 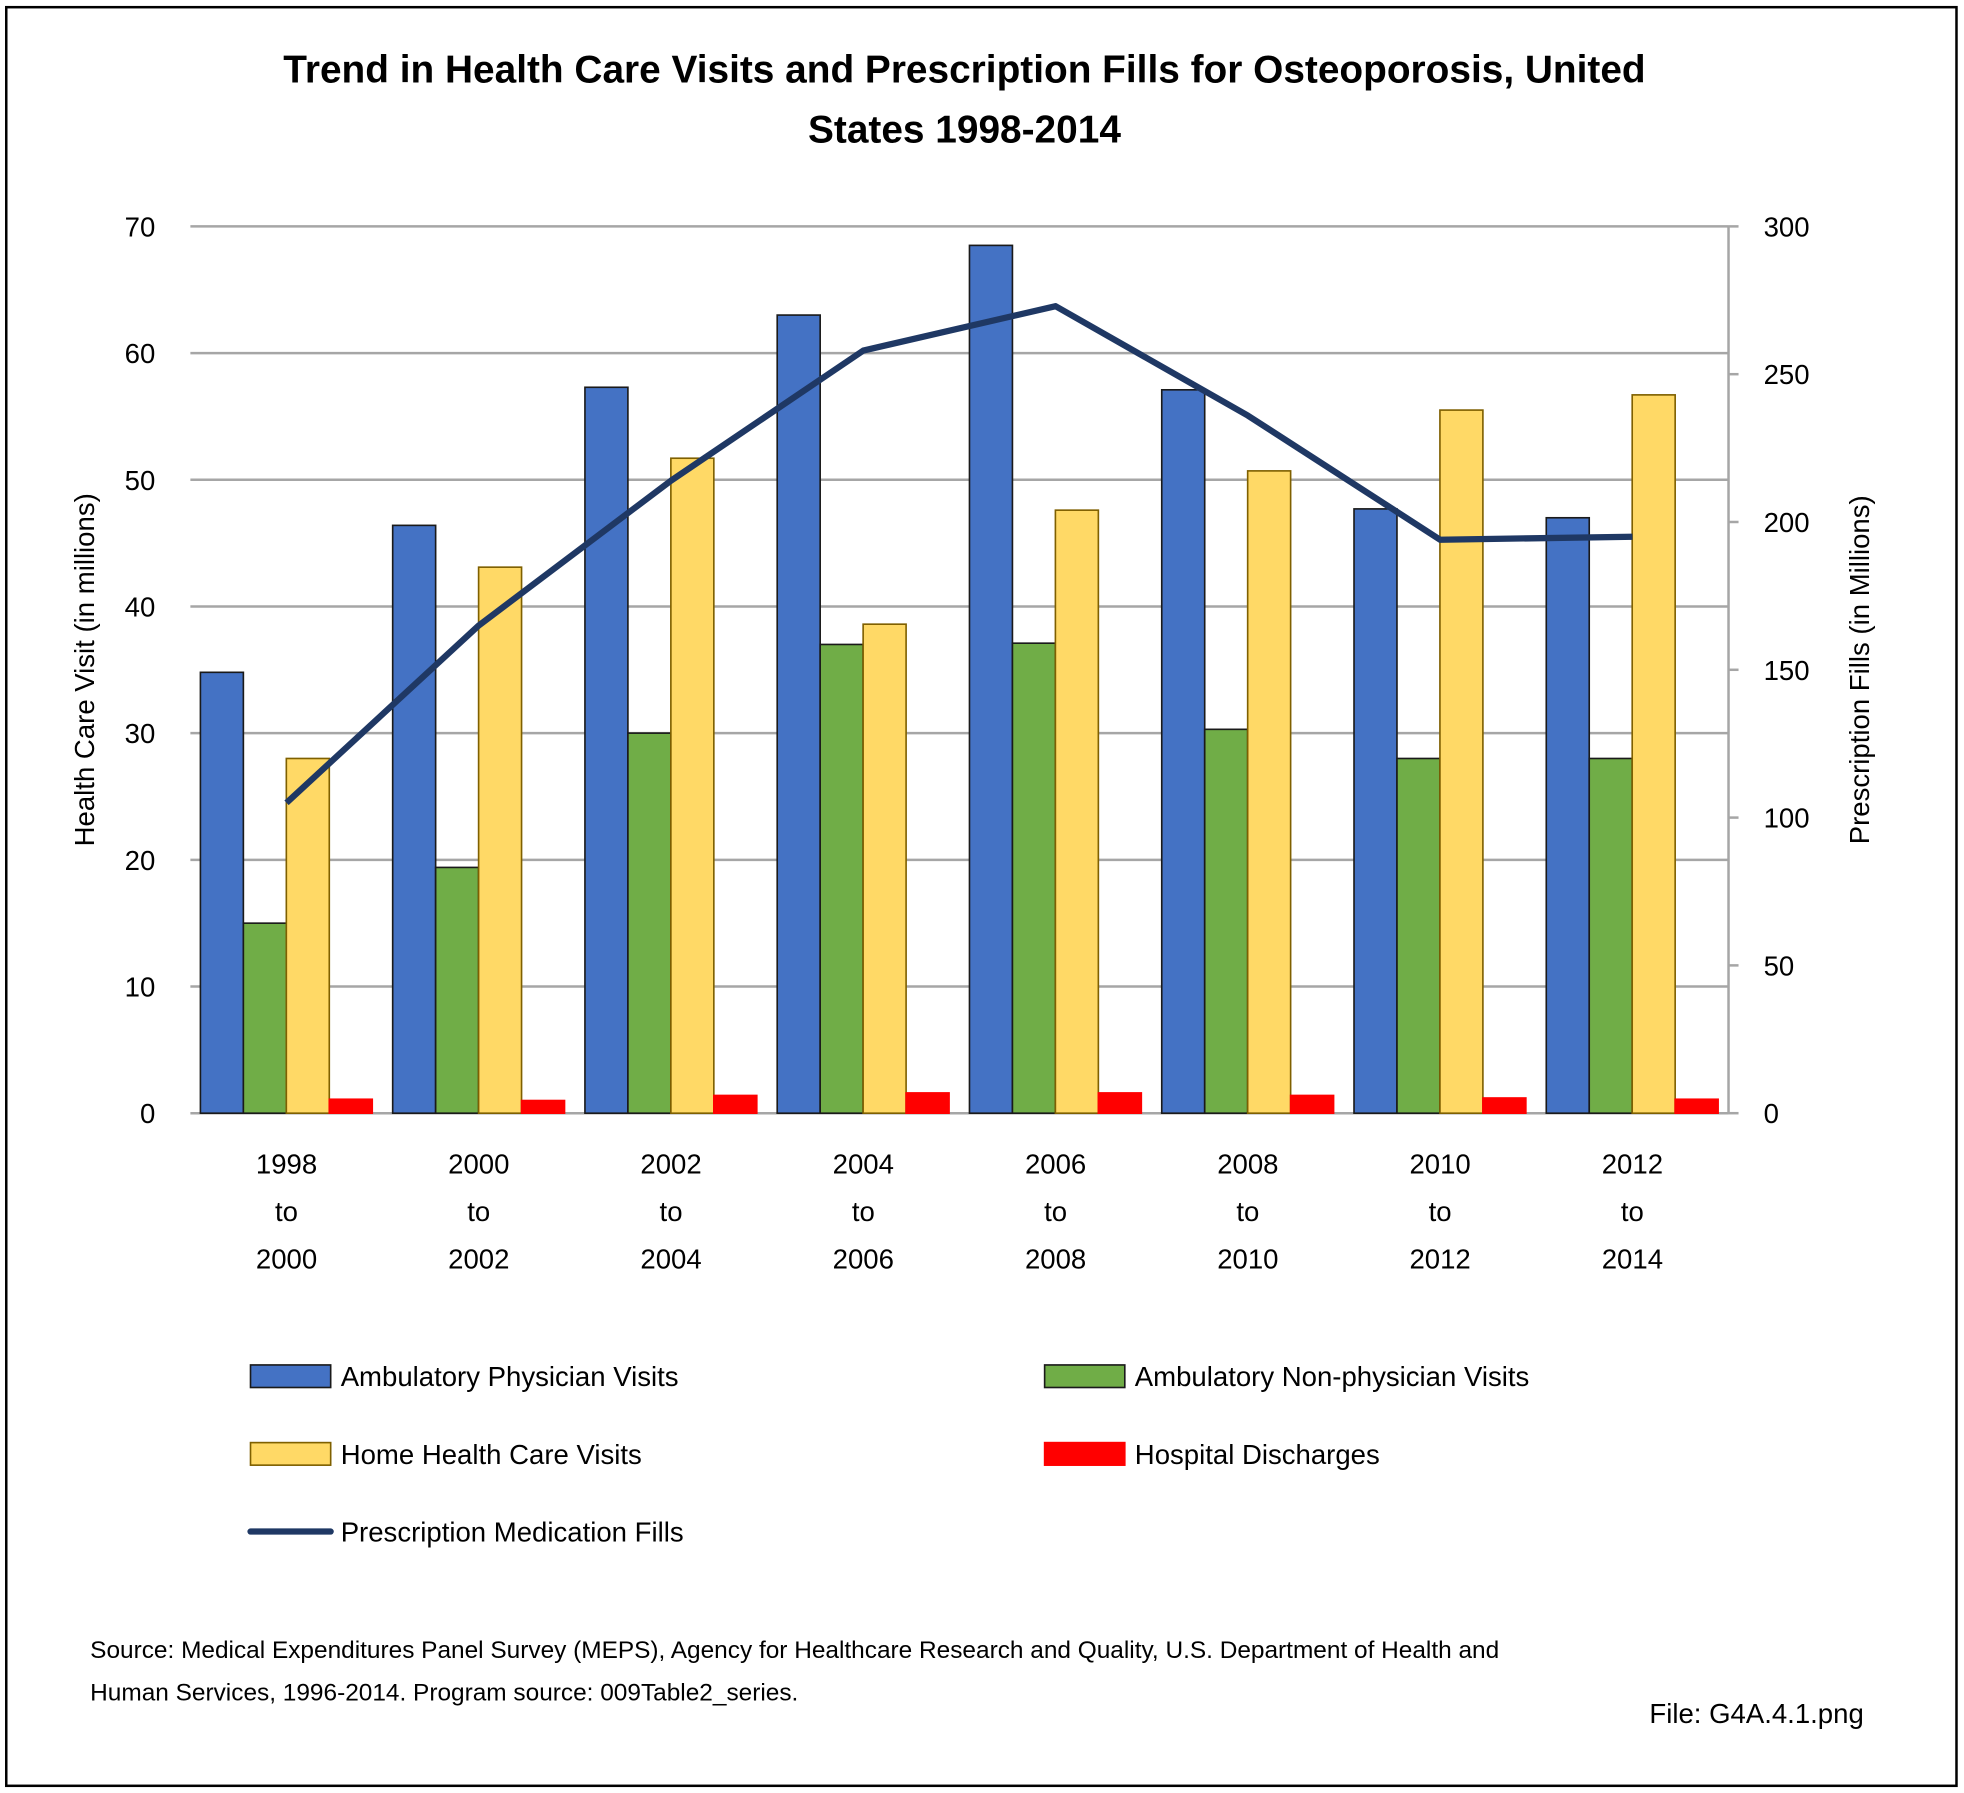 What do you see at coordinates (964, 129) in the screenshot?
I see `chart-title-line-2: States 1998-2014` at bounding box center [964, 129].